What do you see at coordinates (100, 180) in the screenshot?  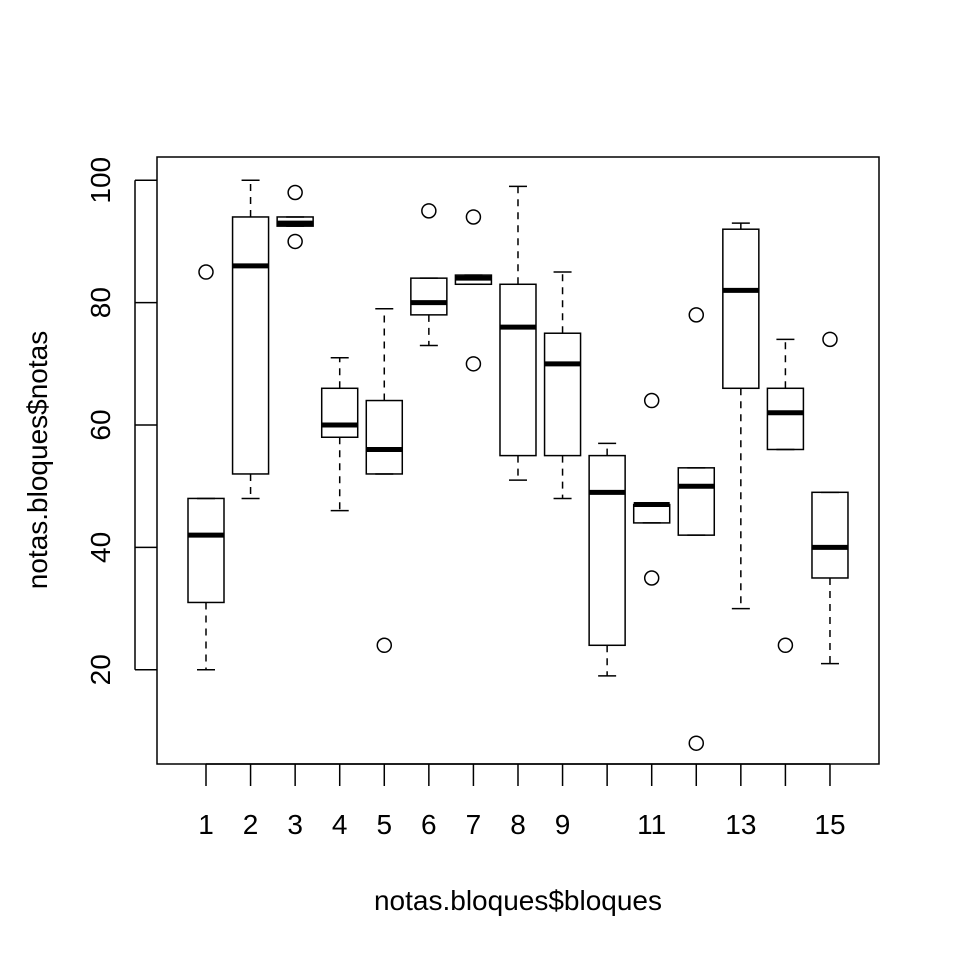 I see `y-tick-label: 100` at bounding box center [100, 180].